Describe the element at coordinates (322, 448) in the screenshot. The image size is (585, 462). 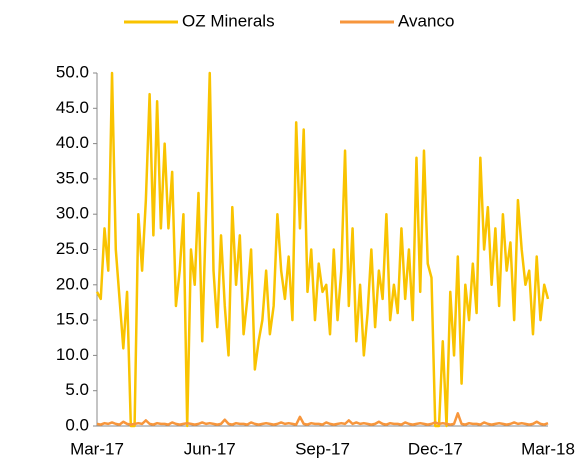
I see `x-tick-label: Sep-17` at that location.